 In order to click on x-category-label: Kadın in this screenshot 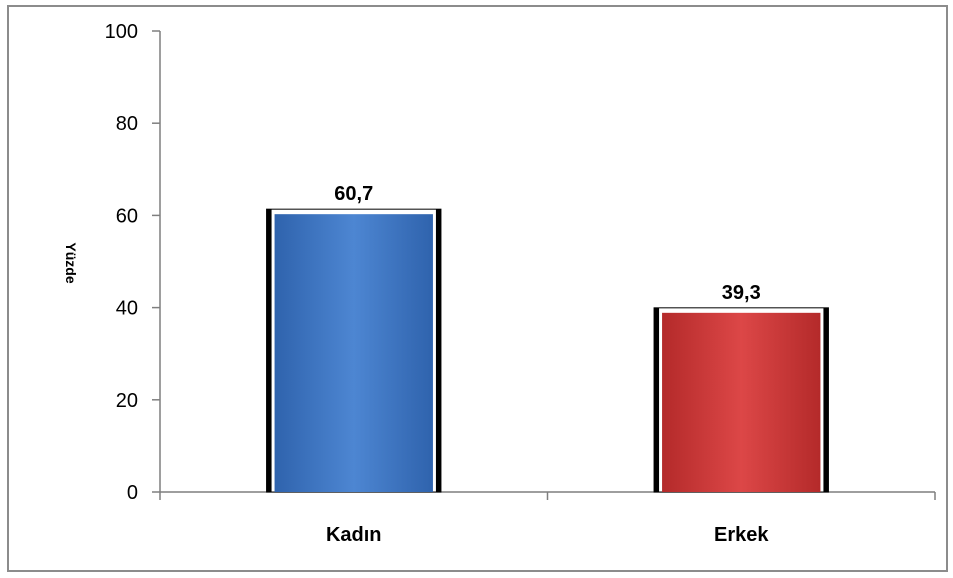, I will do `click(354, 535)`.